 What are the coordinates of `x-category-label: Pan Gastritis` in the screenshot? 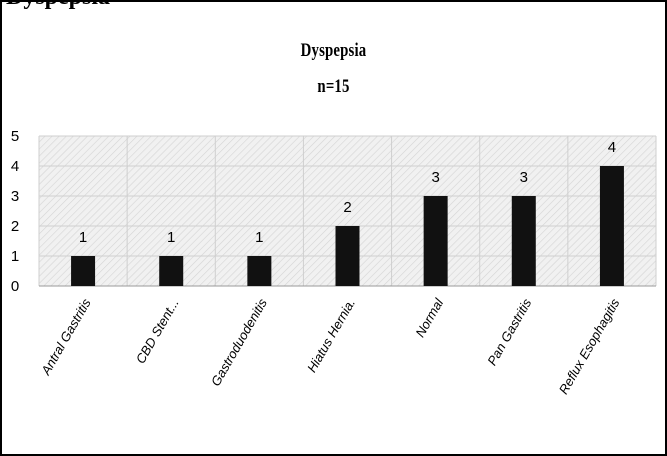 It's located at (509, 332).